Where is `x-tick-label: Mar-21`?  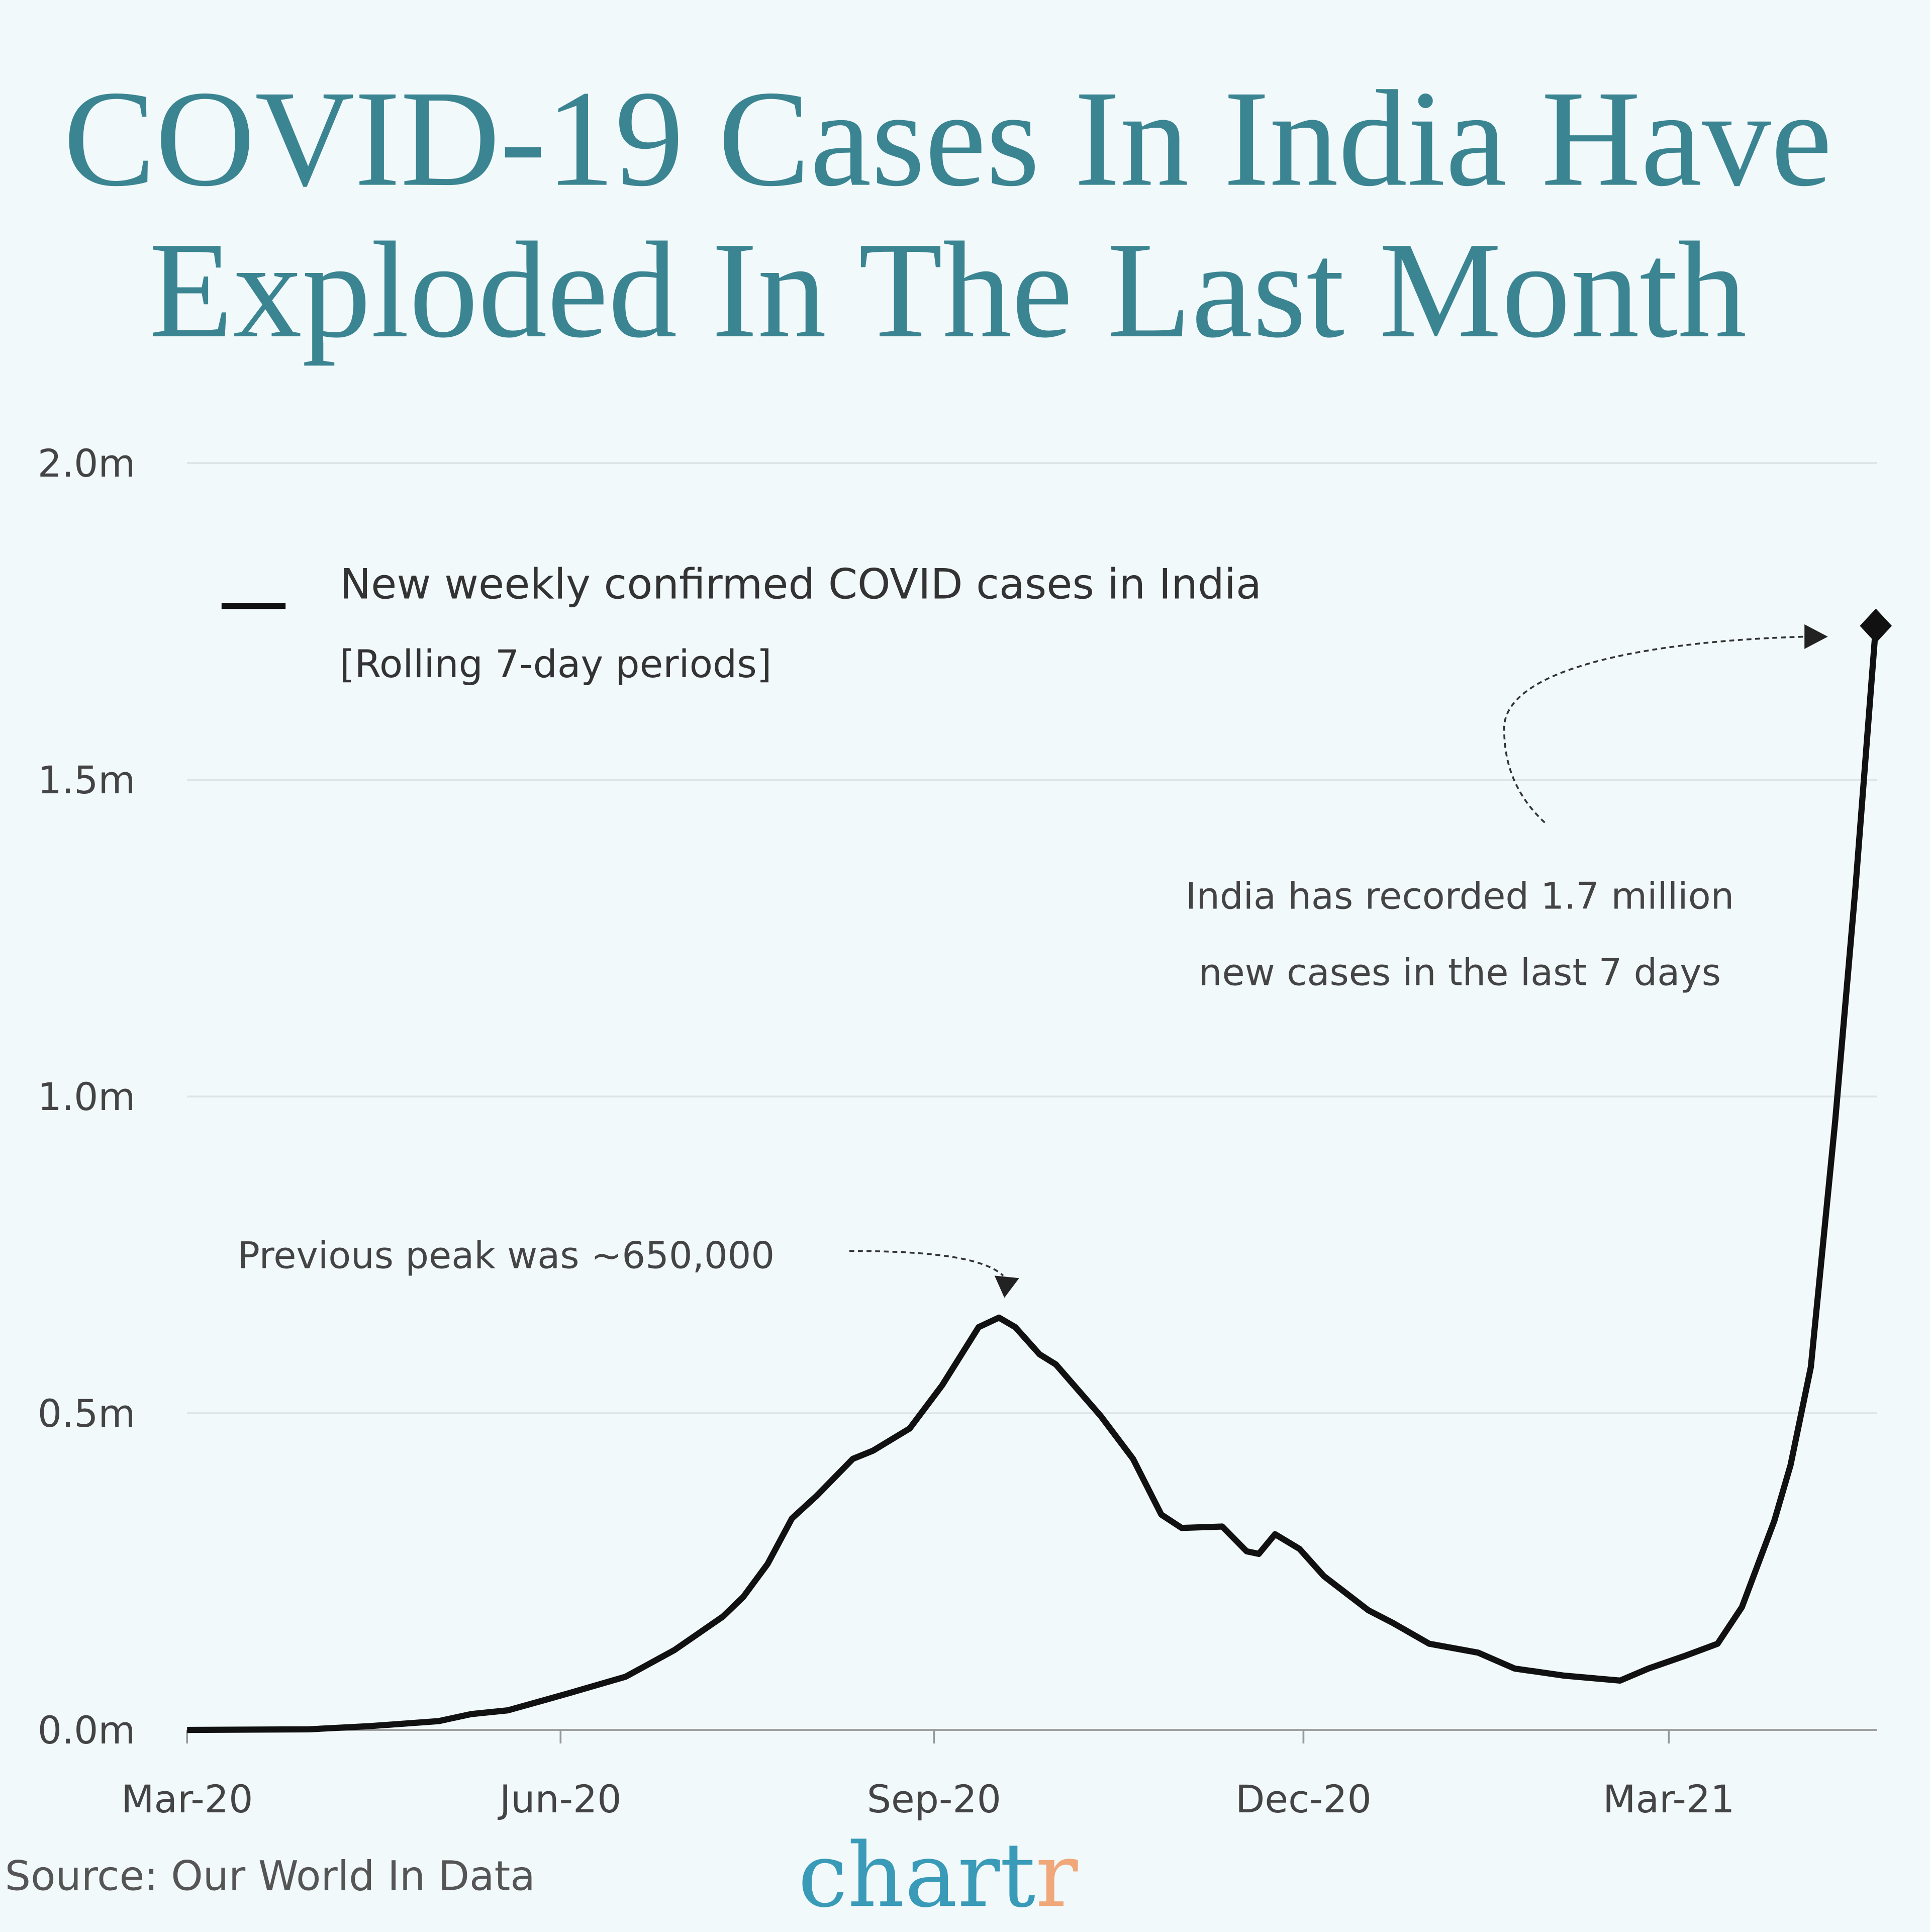
x-tick-label: Mar-21 is located at coordinates (1668, 1799).